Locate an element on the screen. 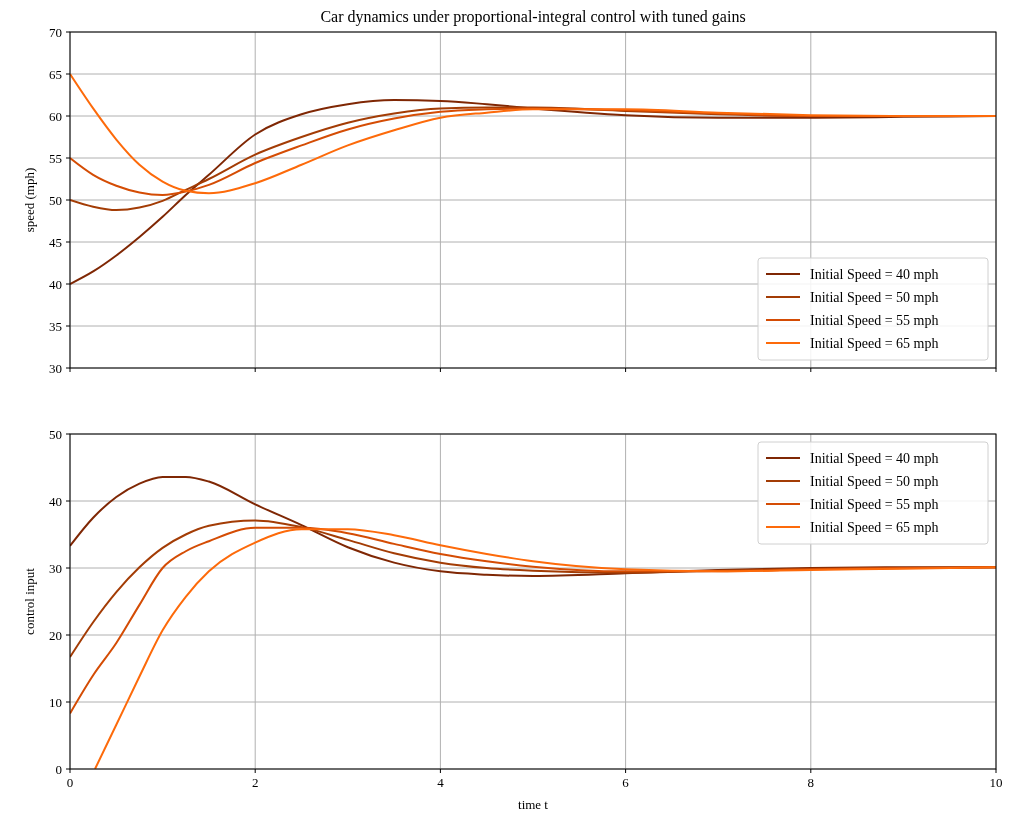  y-tick-label: 45 is located at coordinates (55, 242).